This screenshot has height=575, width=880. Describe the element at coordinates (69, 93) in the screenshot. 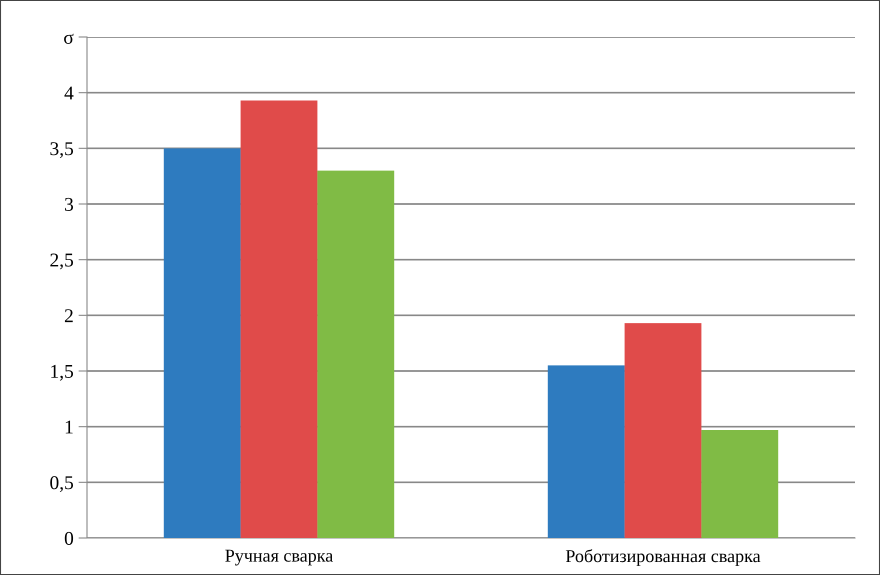

I see `y-tick-label: 4` at that location.